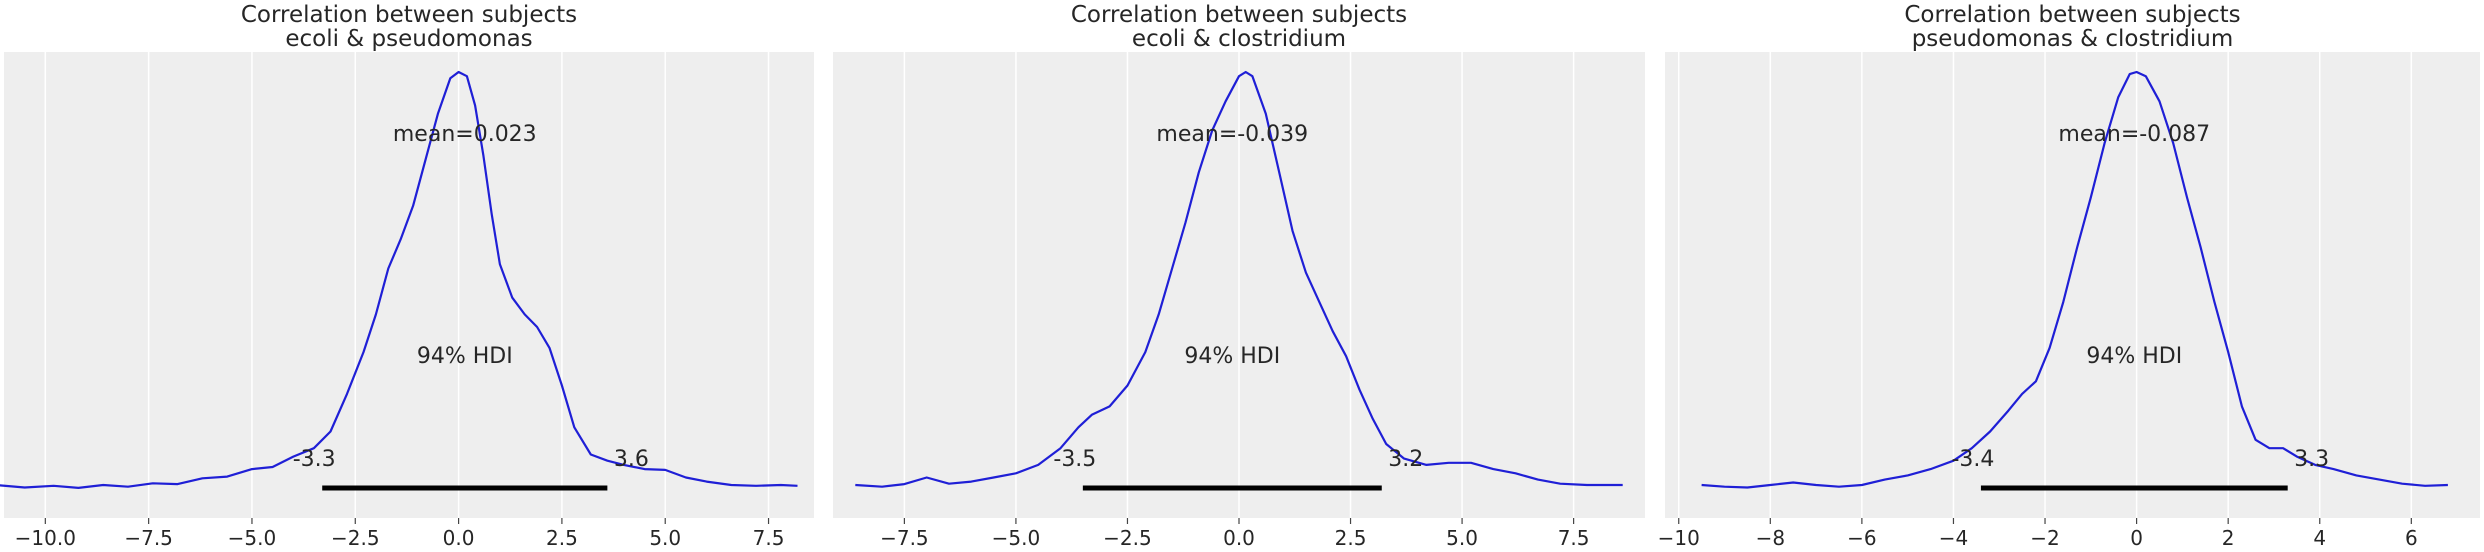 The width and height of the screenshot is (2484, 552). I want to click on mean-label: mean=0.023, so click(465, 134).